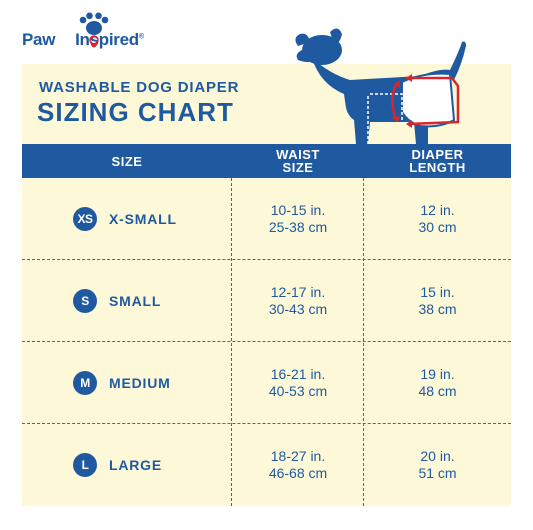  Describe the element at coordinates (437, 154) in the screenshot. I see `header-length-line1: DIAPER` at that location.